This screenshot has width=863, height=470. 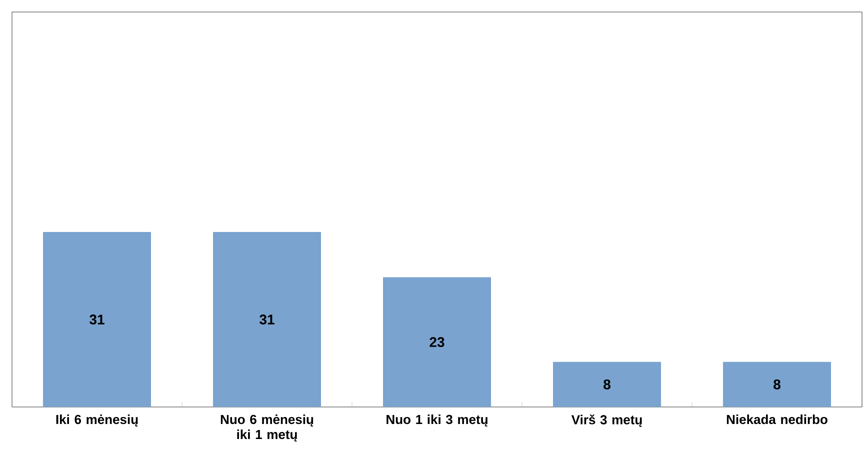 I want to click on data-label: 23, so click(x=437, y=342).